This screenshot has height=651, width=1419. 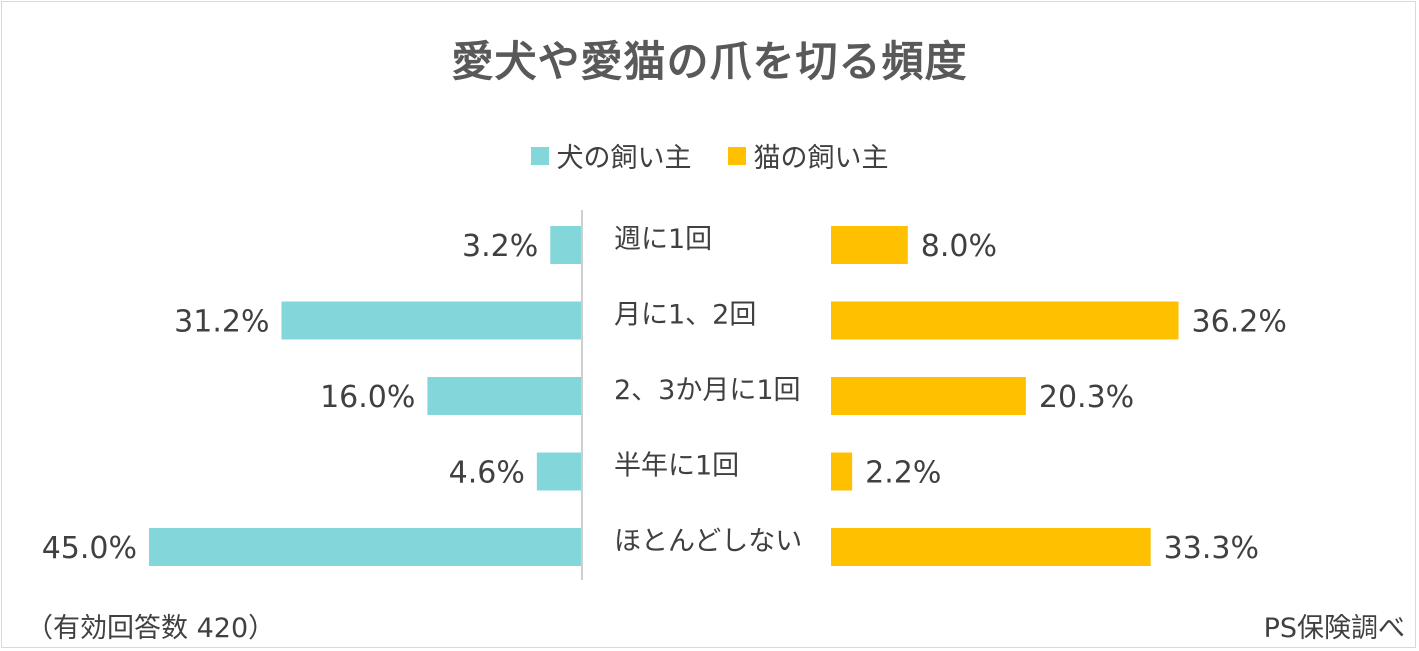 I want to click on legend-swatch-dog, so click(x=539, y=155).